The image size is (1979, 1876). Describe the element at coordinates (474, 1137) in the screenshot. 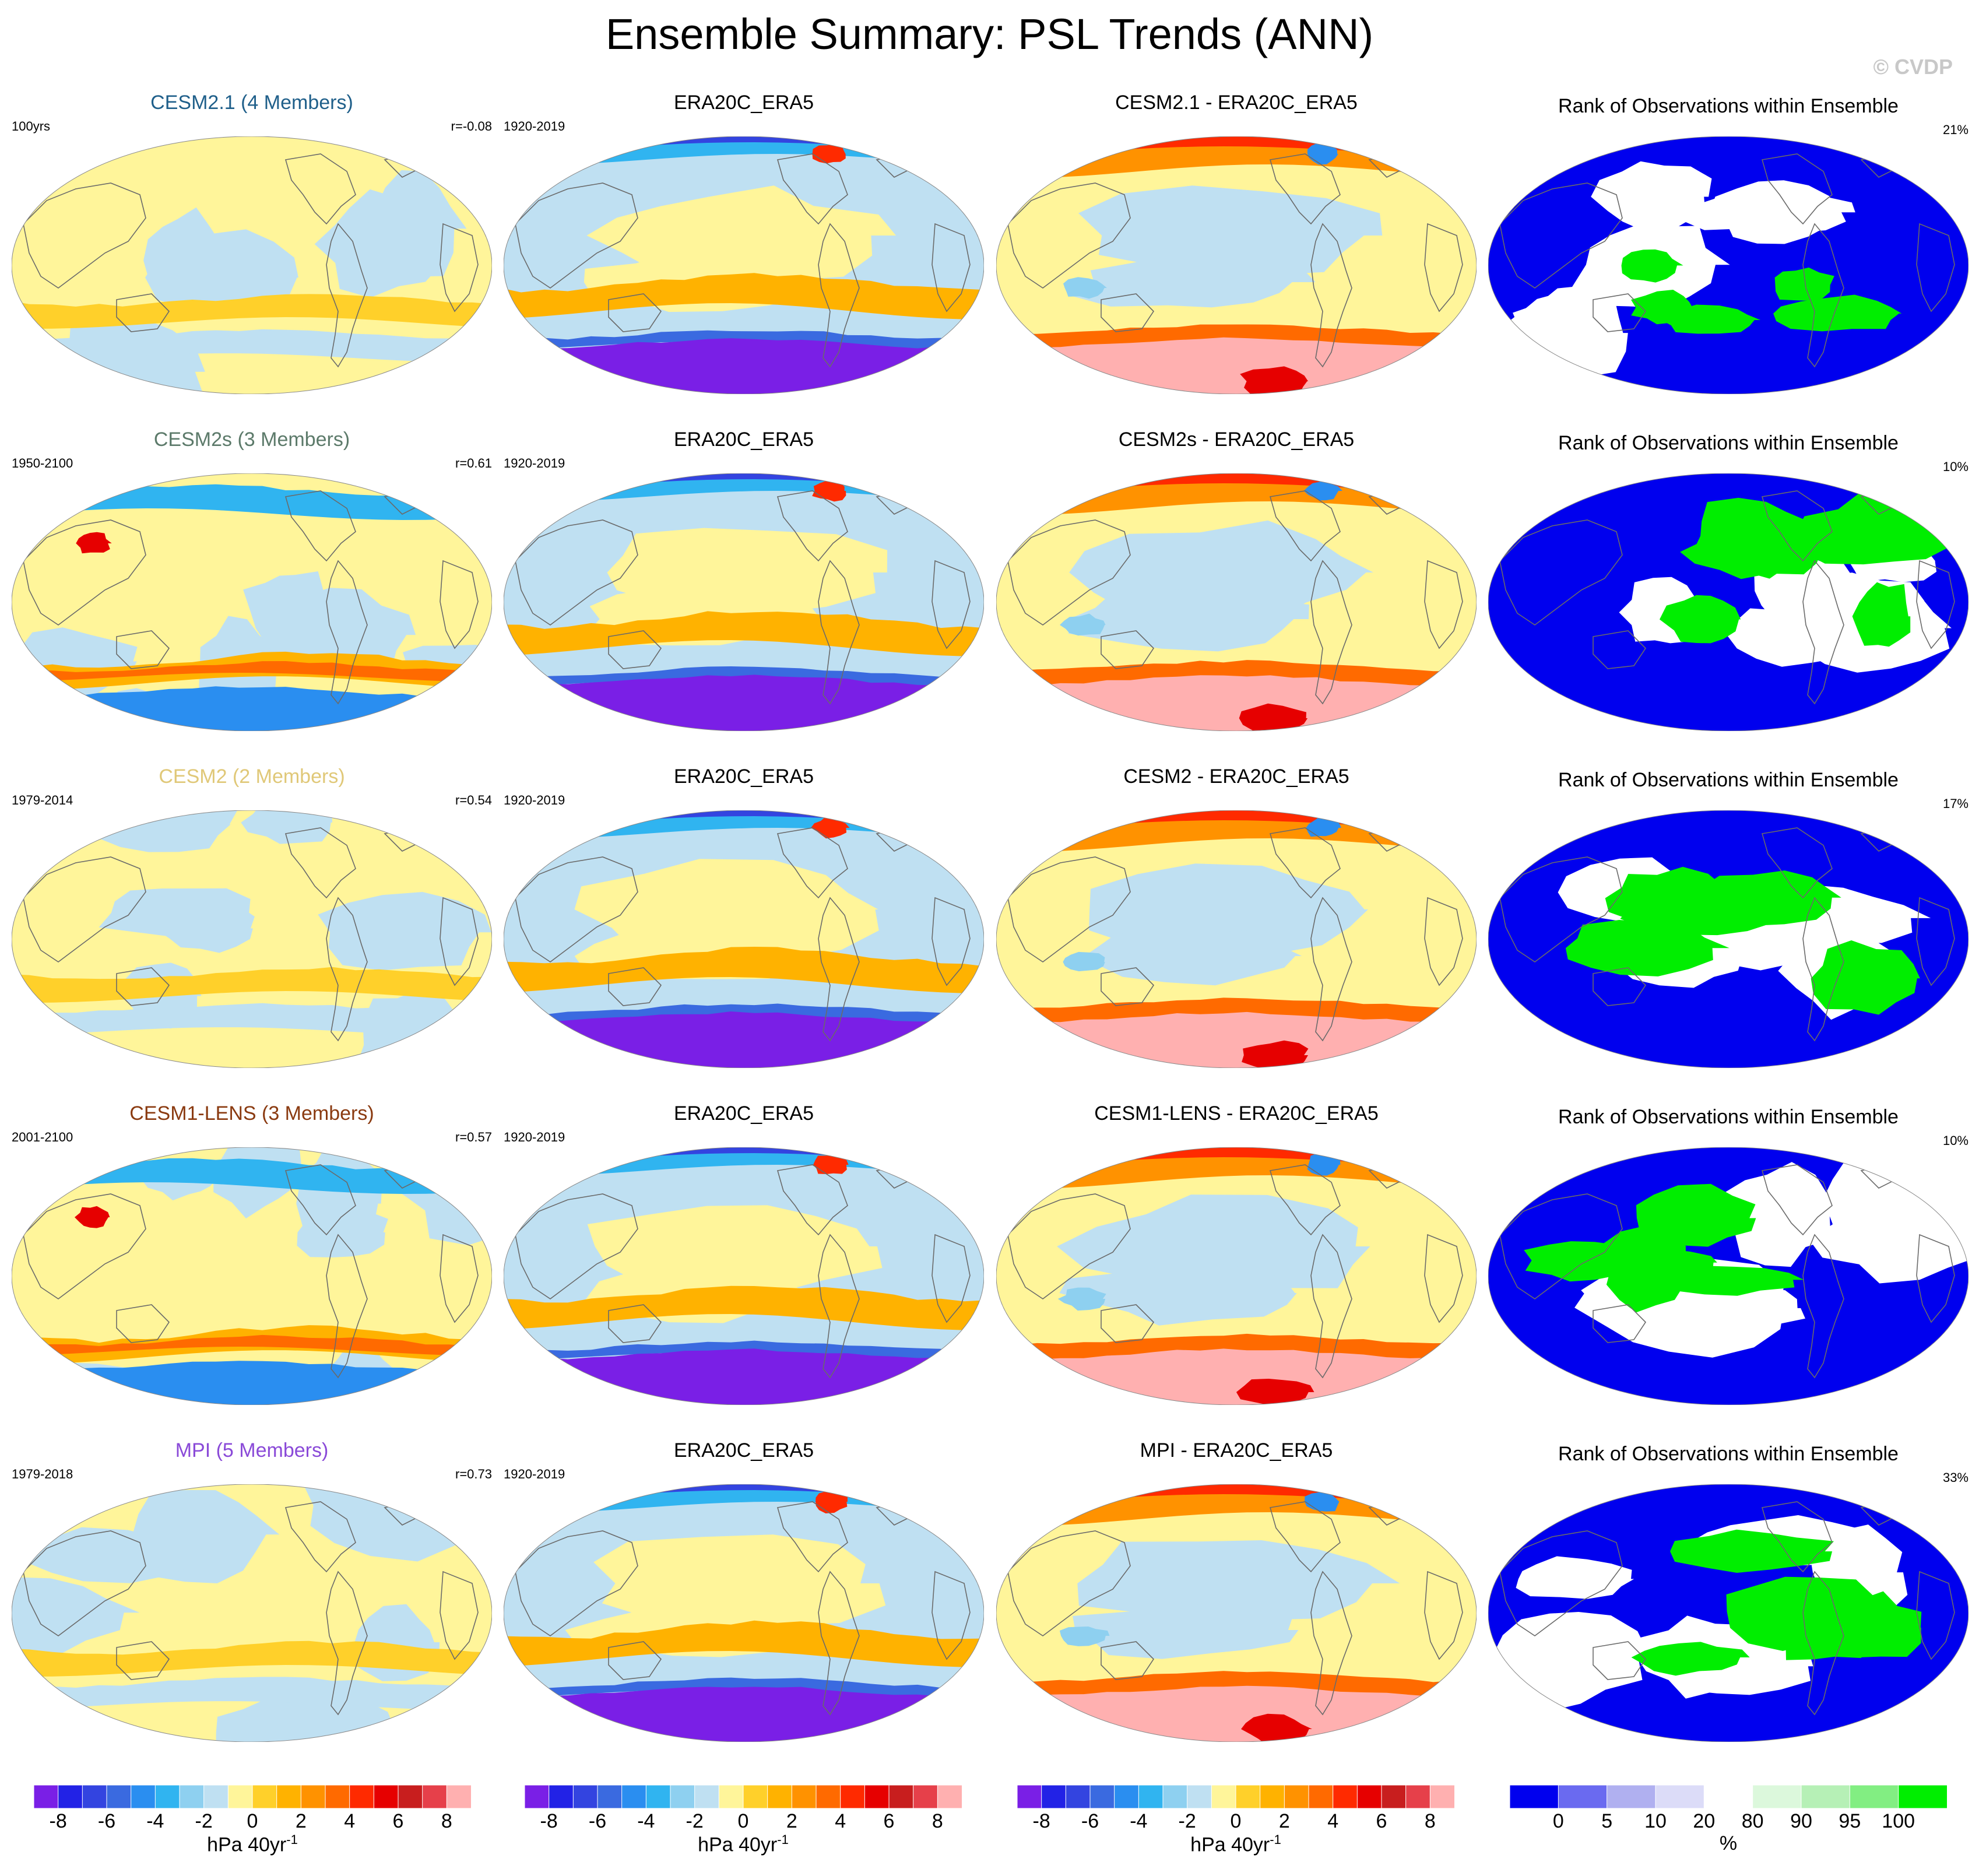

I see `model-panel-correlation: r=0.57` at that location.